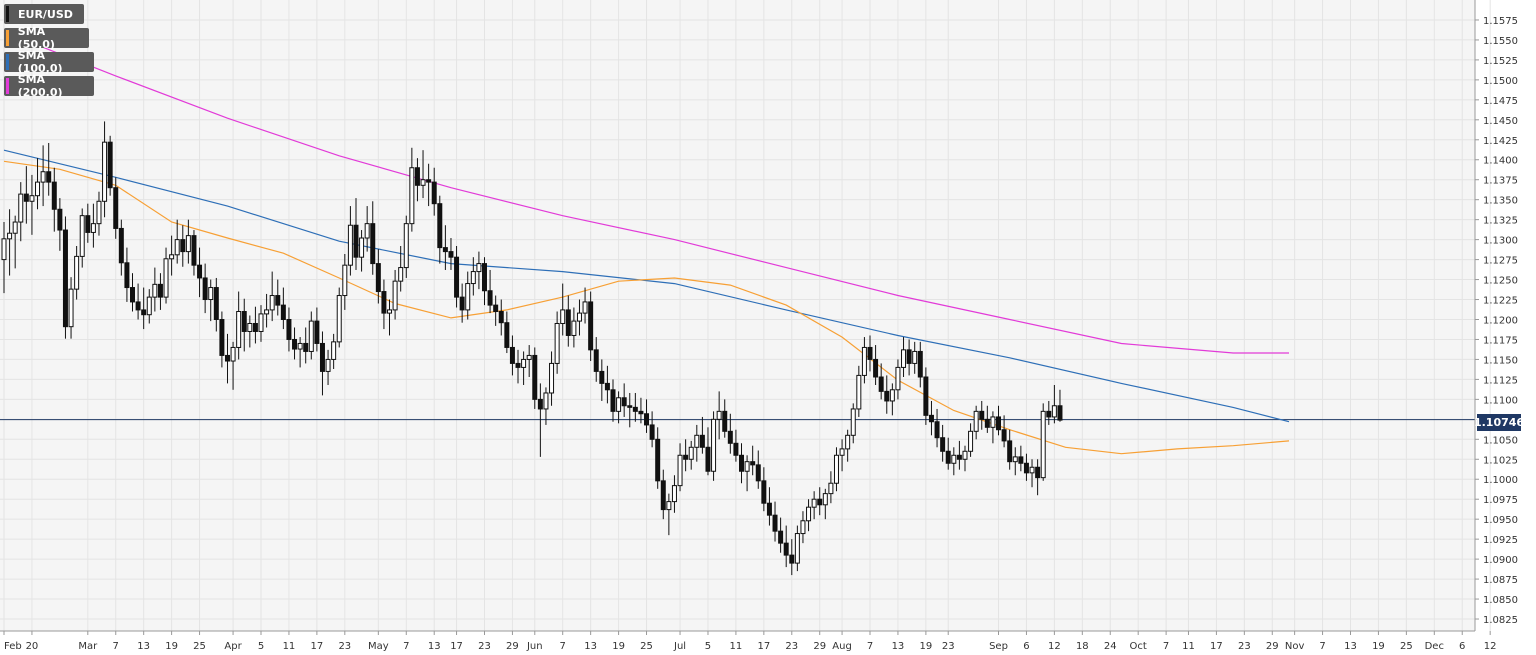  Describe the element at coordinates (1500, 221) in the screenshot. I see `y-tick-label: 1.1325` at that location.